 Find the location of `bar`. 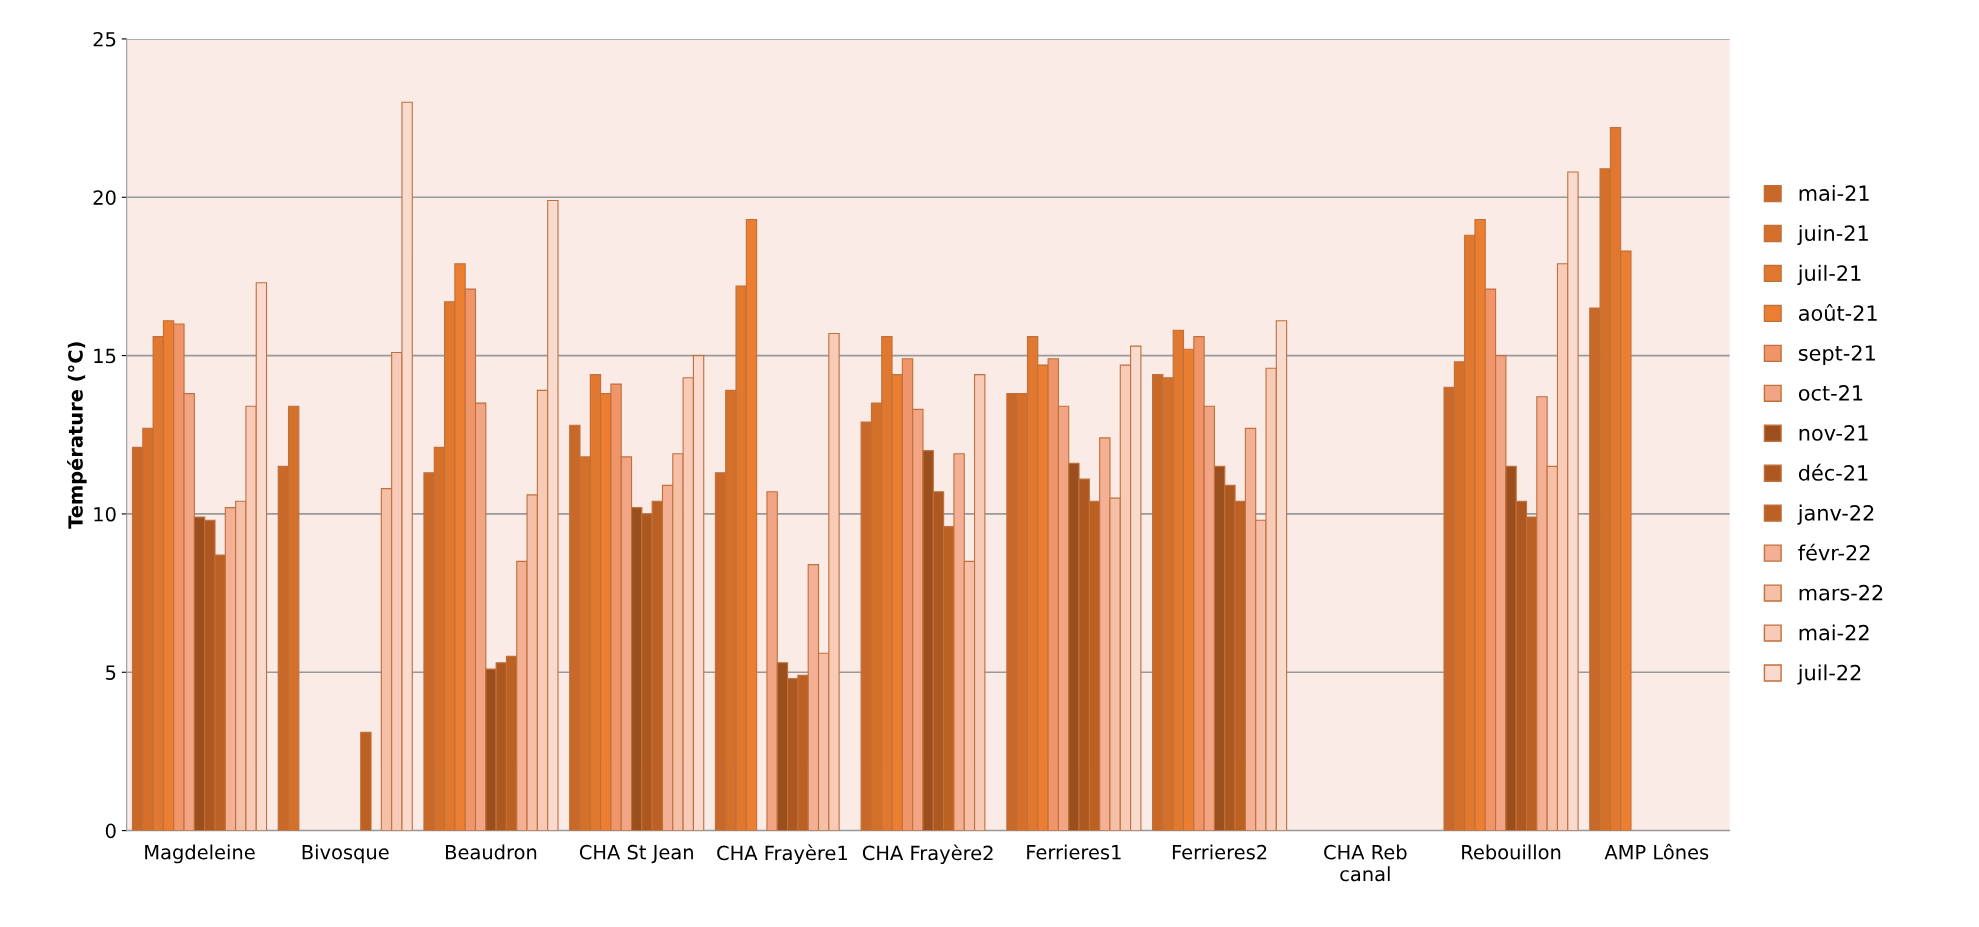

bar is located at coordinates (366, 781).